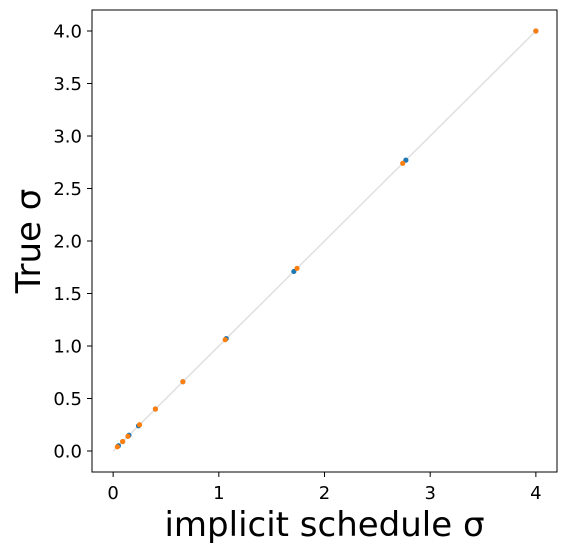 The image size is (567, 555). What do you see at coordinates (29, 242) in the screenshot?
I see `y-axis-label: True σ` at bounding box center [29, 242].